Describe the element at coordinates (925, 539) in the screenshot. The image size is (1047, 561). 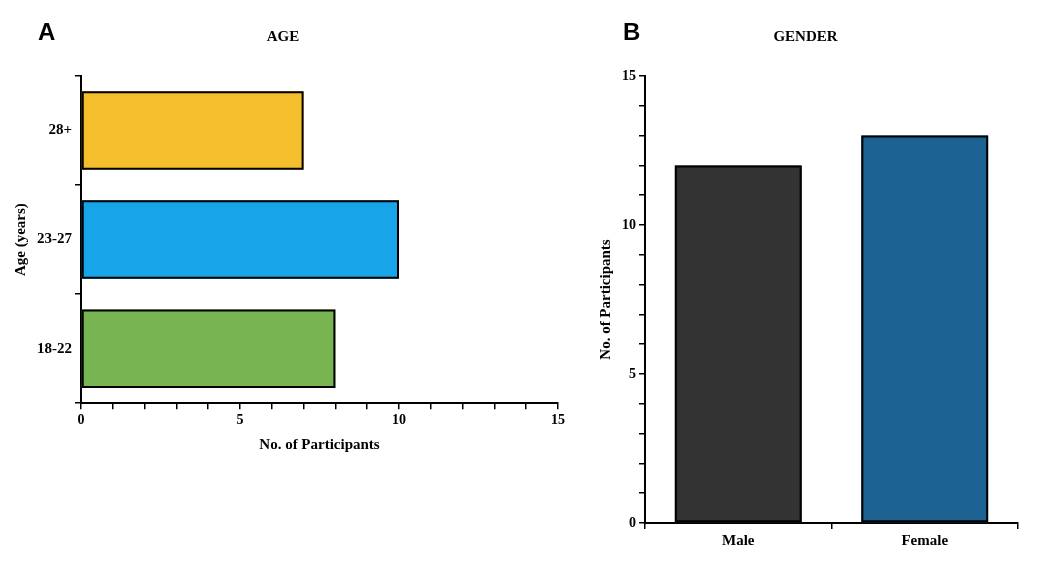
I see `x-tick-label: Female` at that location.